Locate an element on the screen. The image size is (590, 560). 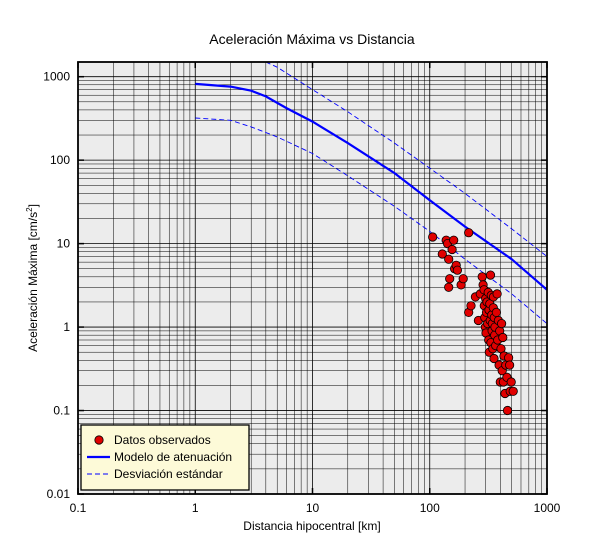
legend-label-model: Modelo de atenuación is located at coordinates (173, 457).